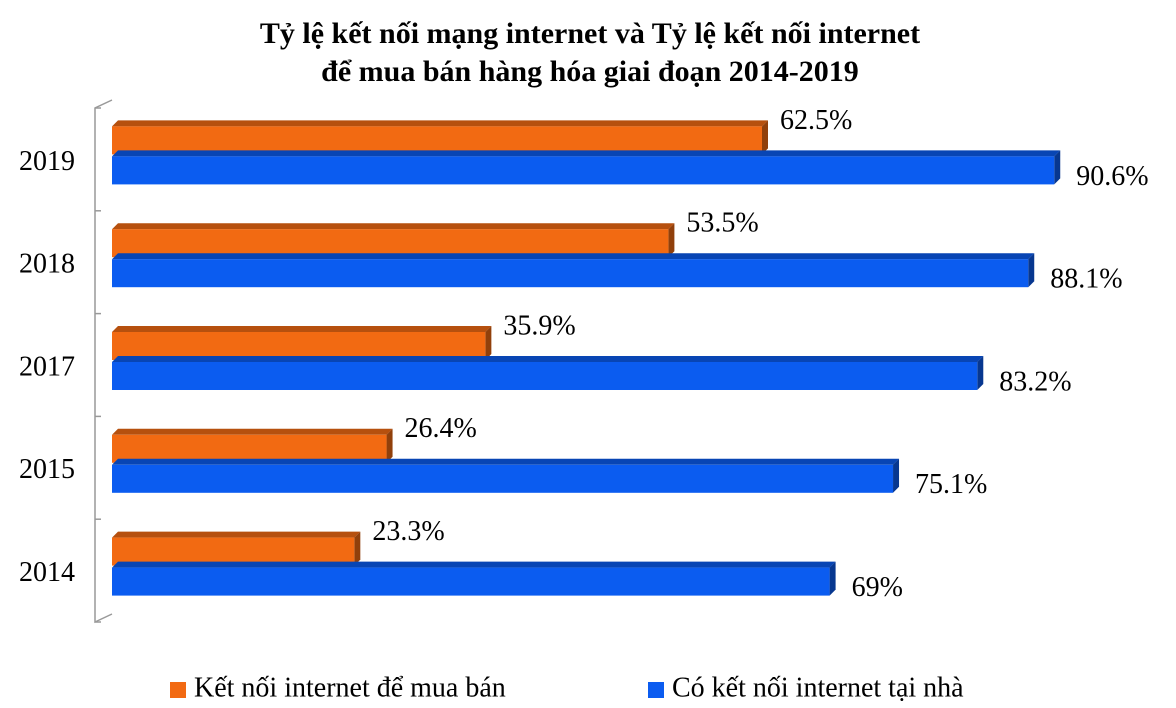 The width and height of the screenshot is (1176, 708). I want to click on data-label: 35.9%, so click(539, 325).